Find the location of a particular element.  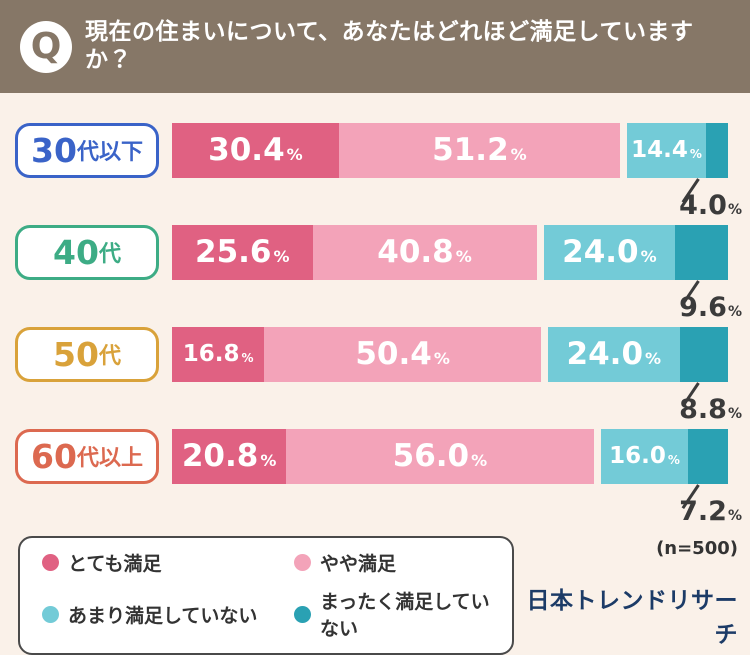

row-main: 50 代 16.8% 50.4% 24.0% is located at coordinates (372, 354).